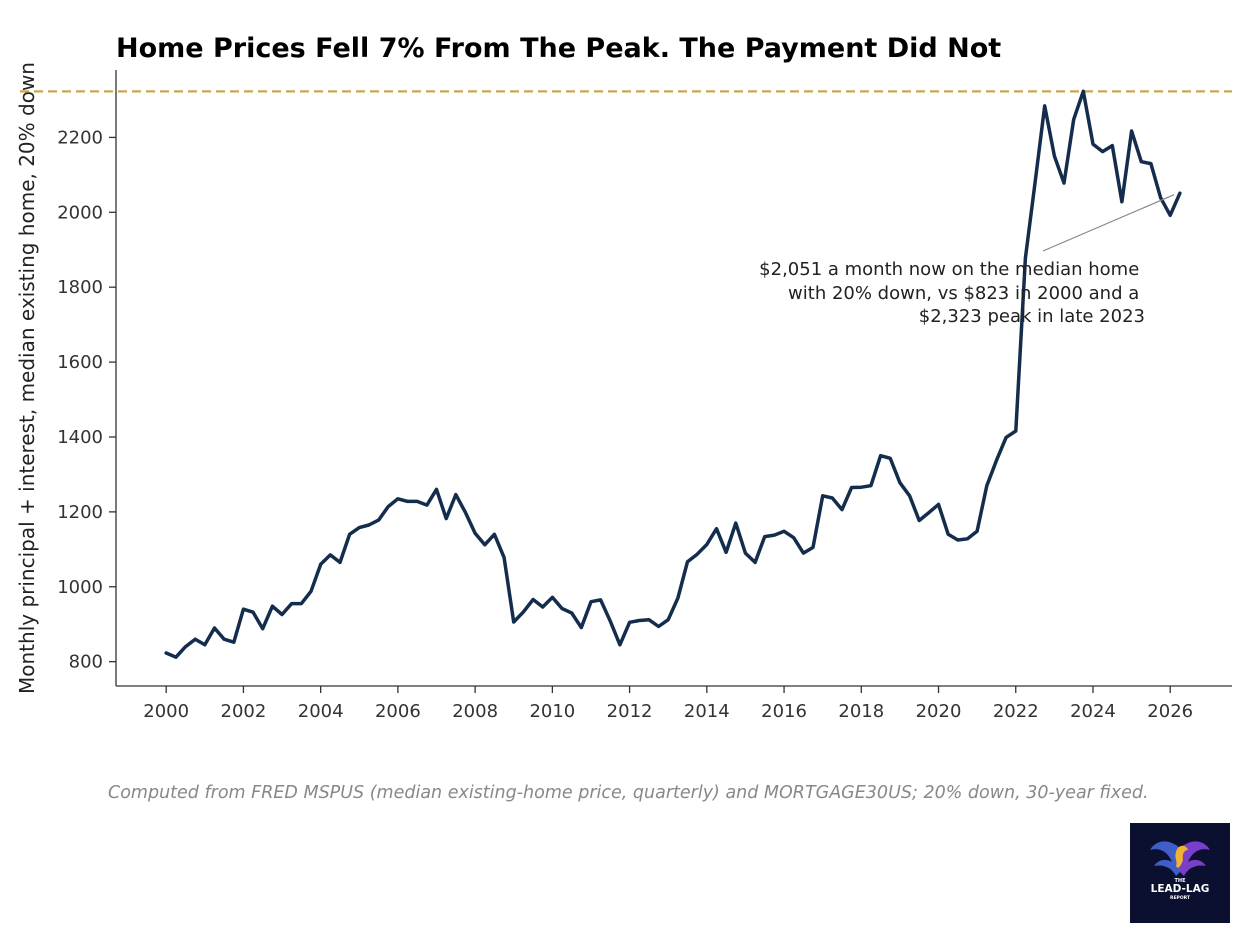  What do you see at coordinates (1180, 898) in the screenshot?
I see `logo-text-report: REPORT` at bounding box center [1180, 898].